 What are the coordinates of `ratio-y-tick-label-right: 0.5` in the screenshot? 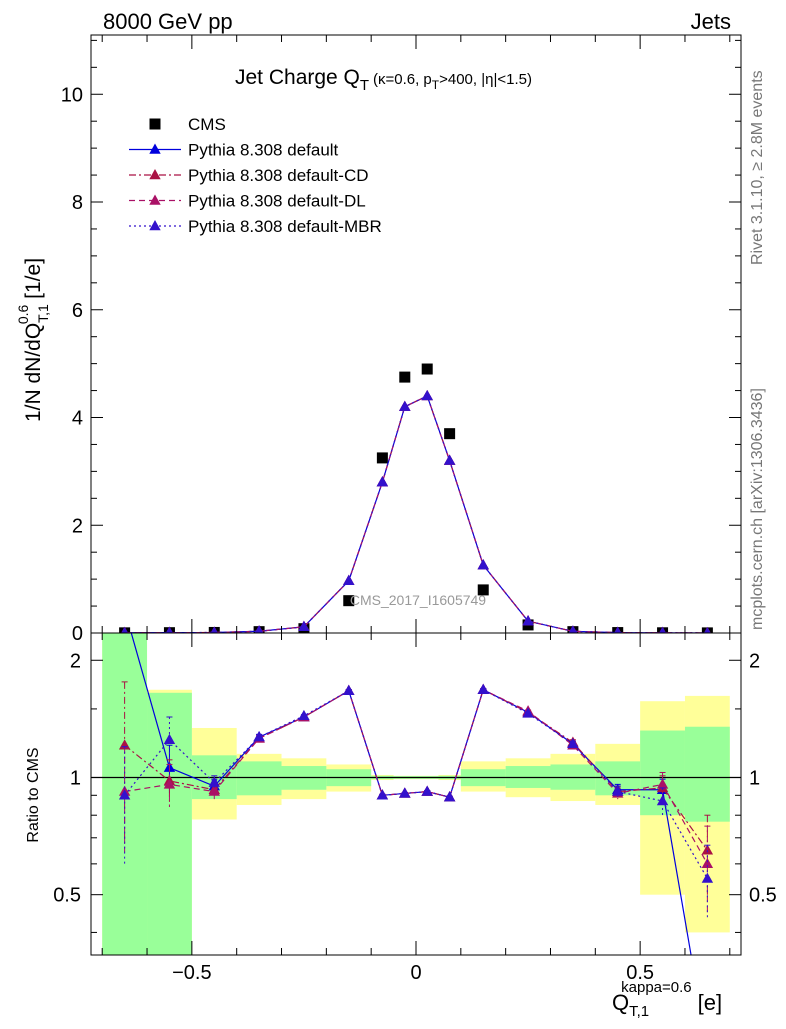 It's located at (763, 896).